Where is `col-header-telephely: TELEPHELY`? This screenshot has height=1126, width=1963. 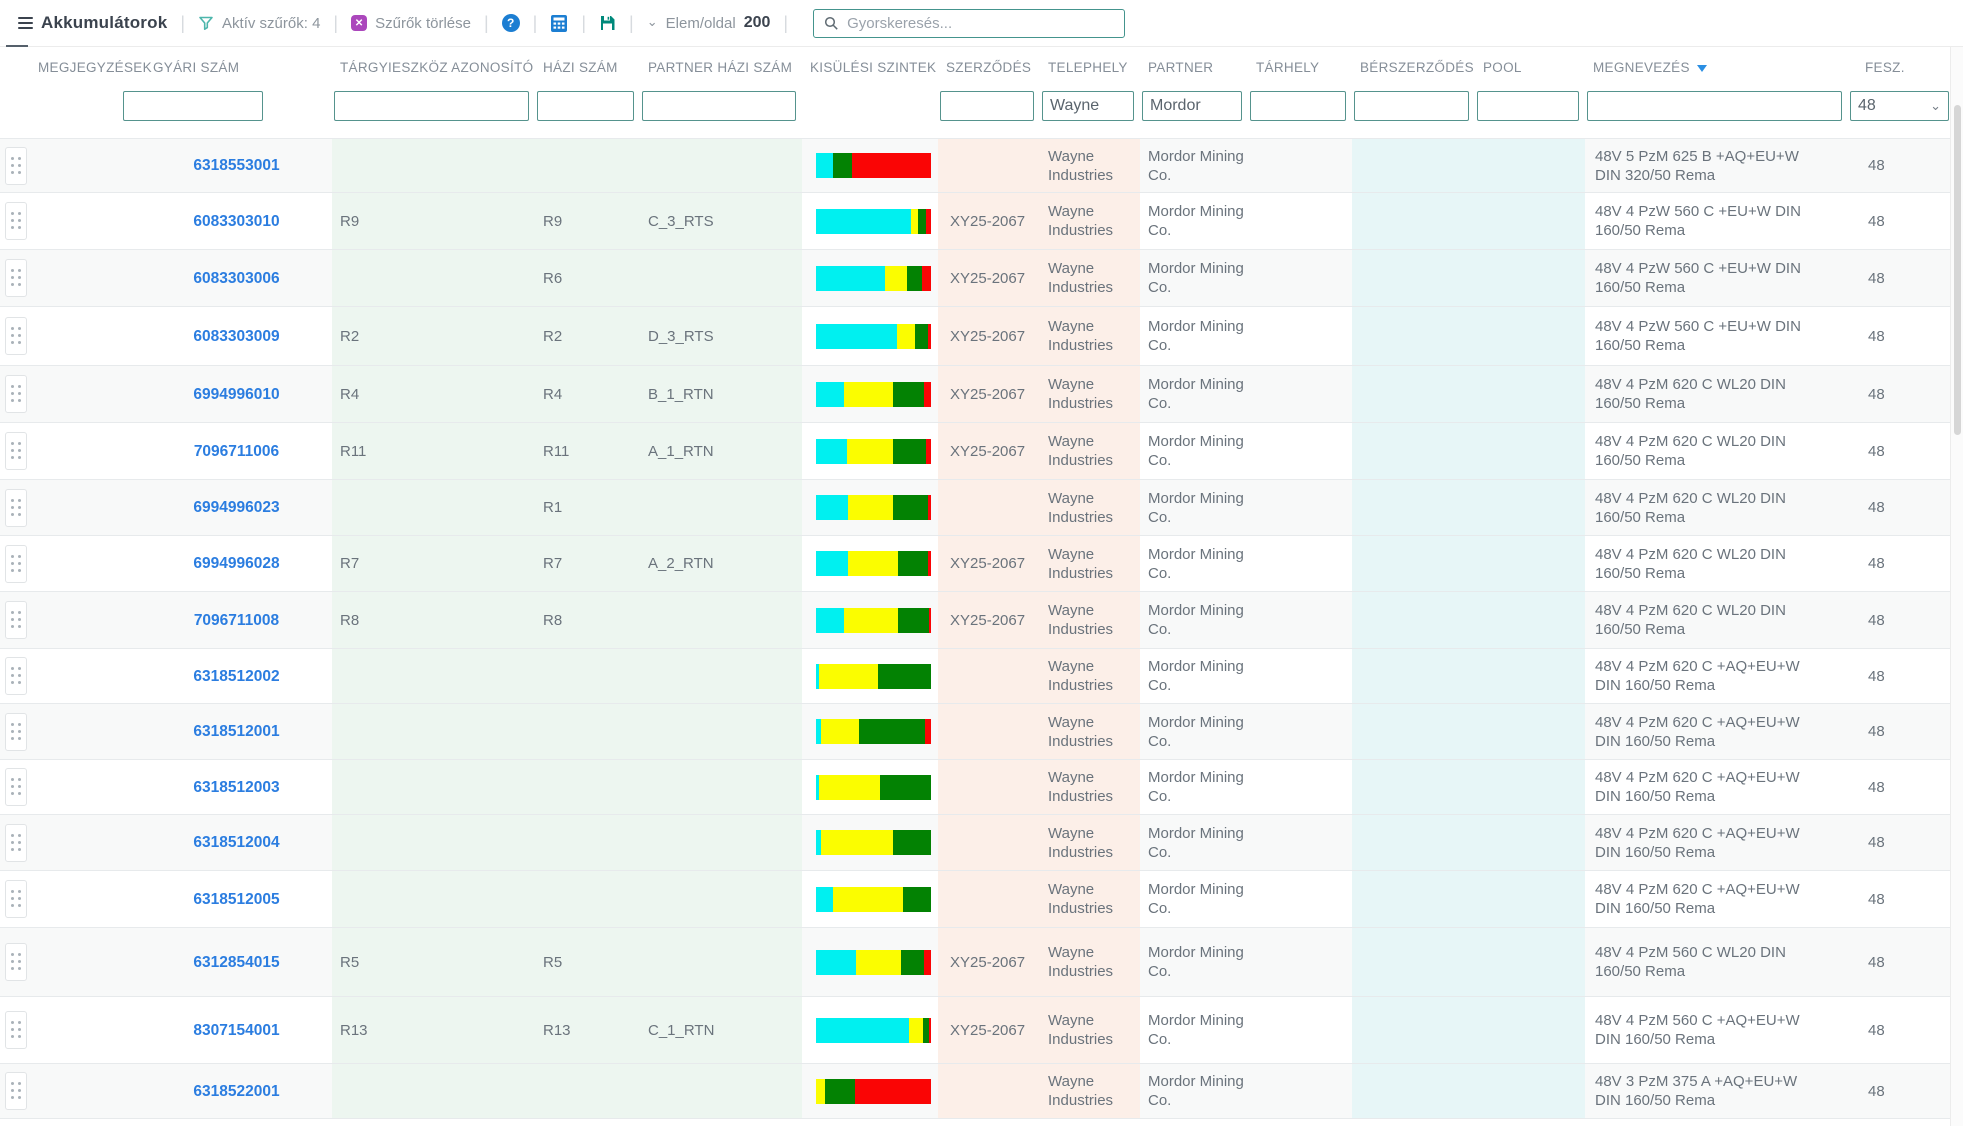
col-header-telephely: TELEPHELY is located at coordinates (1090, 64).